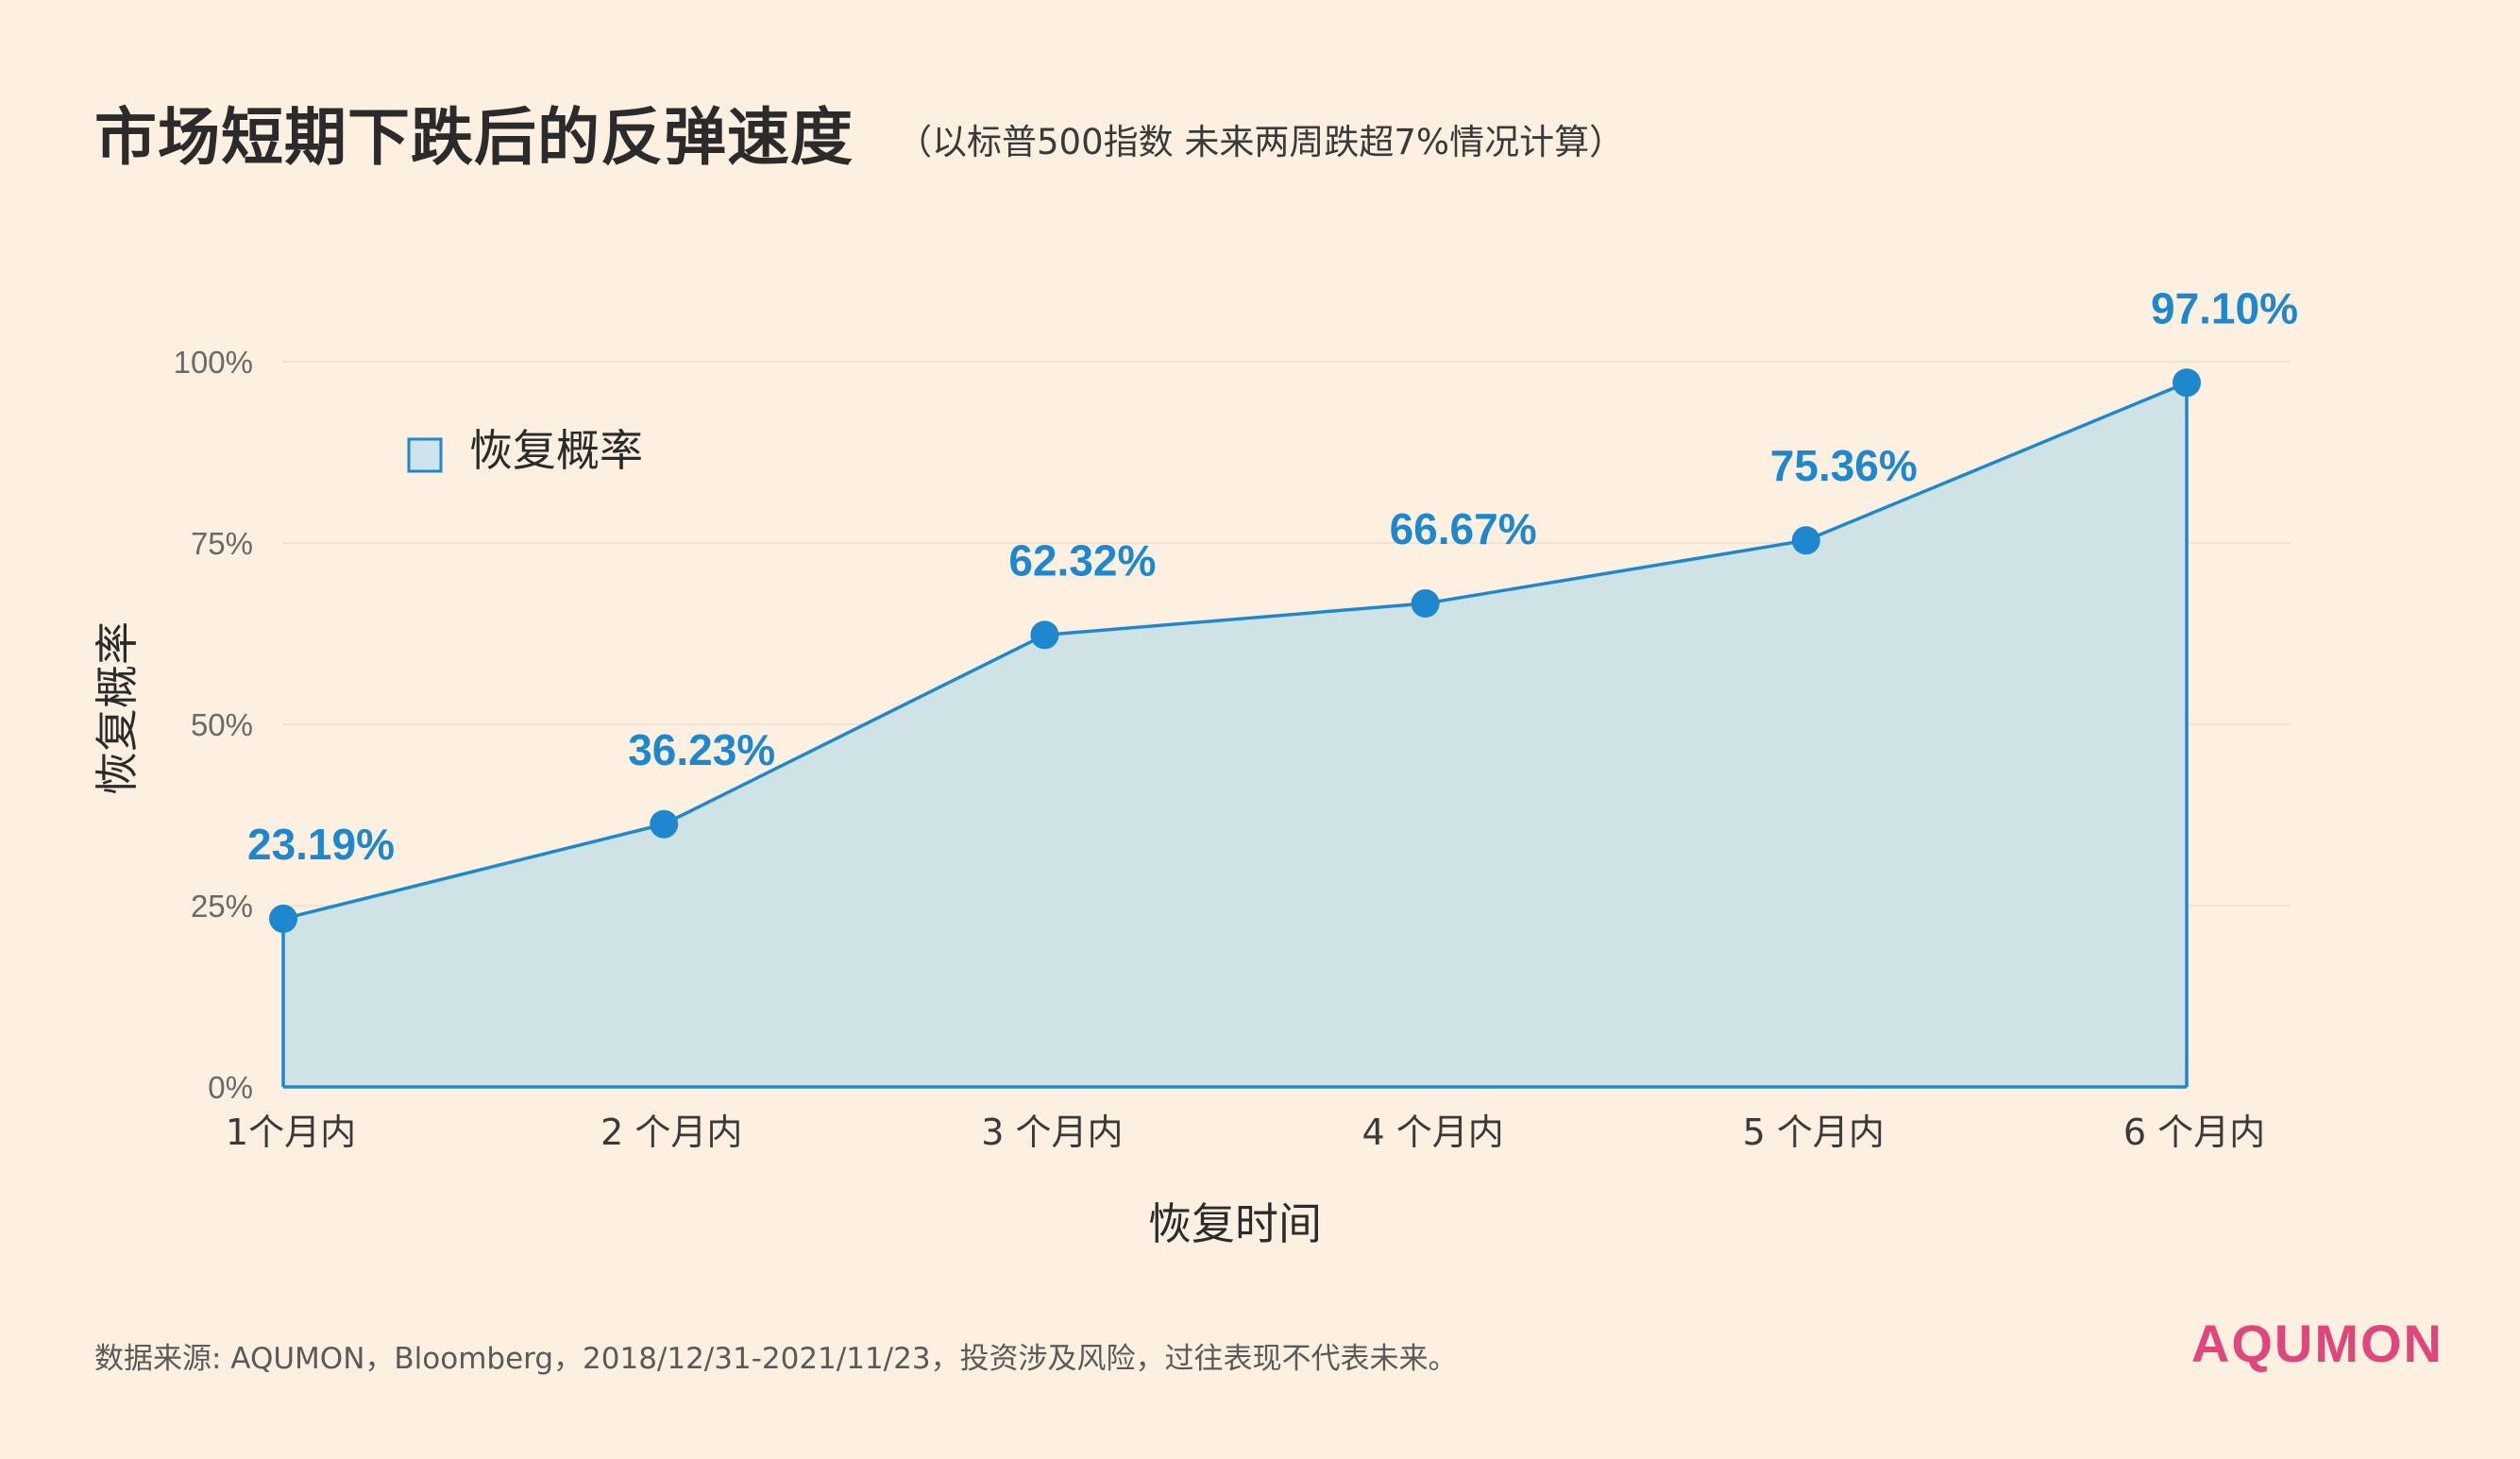  I want to click on data-label: 97.10%, so click(2224, 308).